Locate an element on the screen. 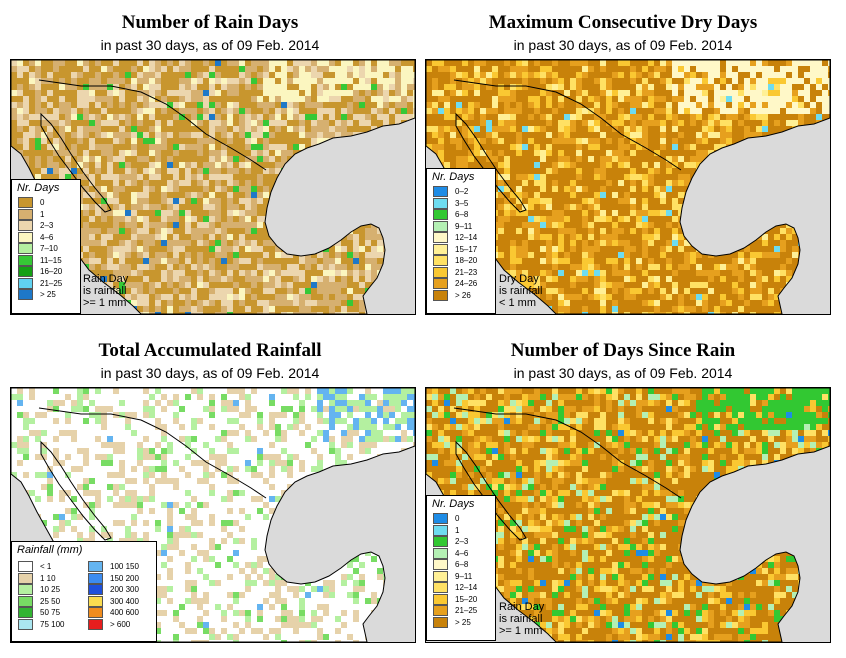 This screenshot has width=846, height=658. legend-item: 12–14 is located at coordinates (461, 588).